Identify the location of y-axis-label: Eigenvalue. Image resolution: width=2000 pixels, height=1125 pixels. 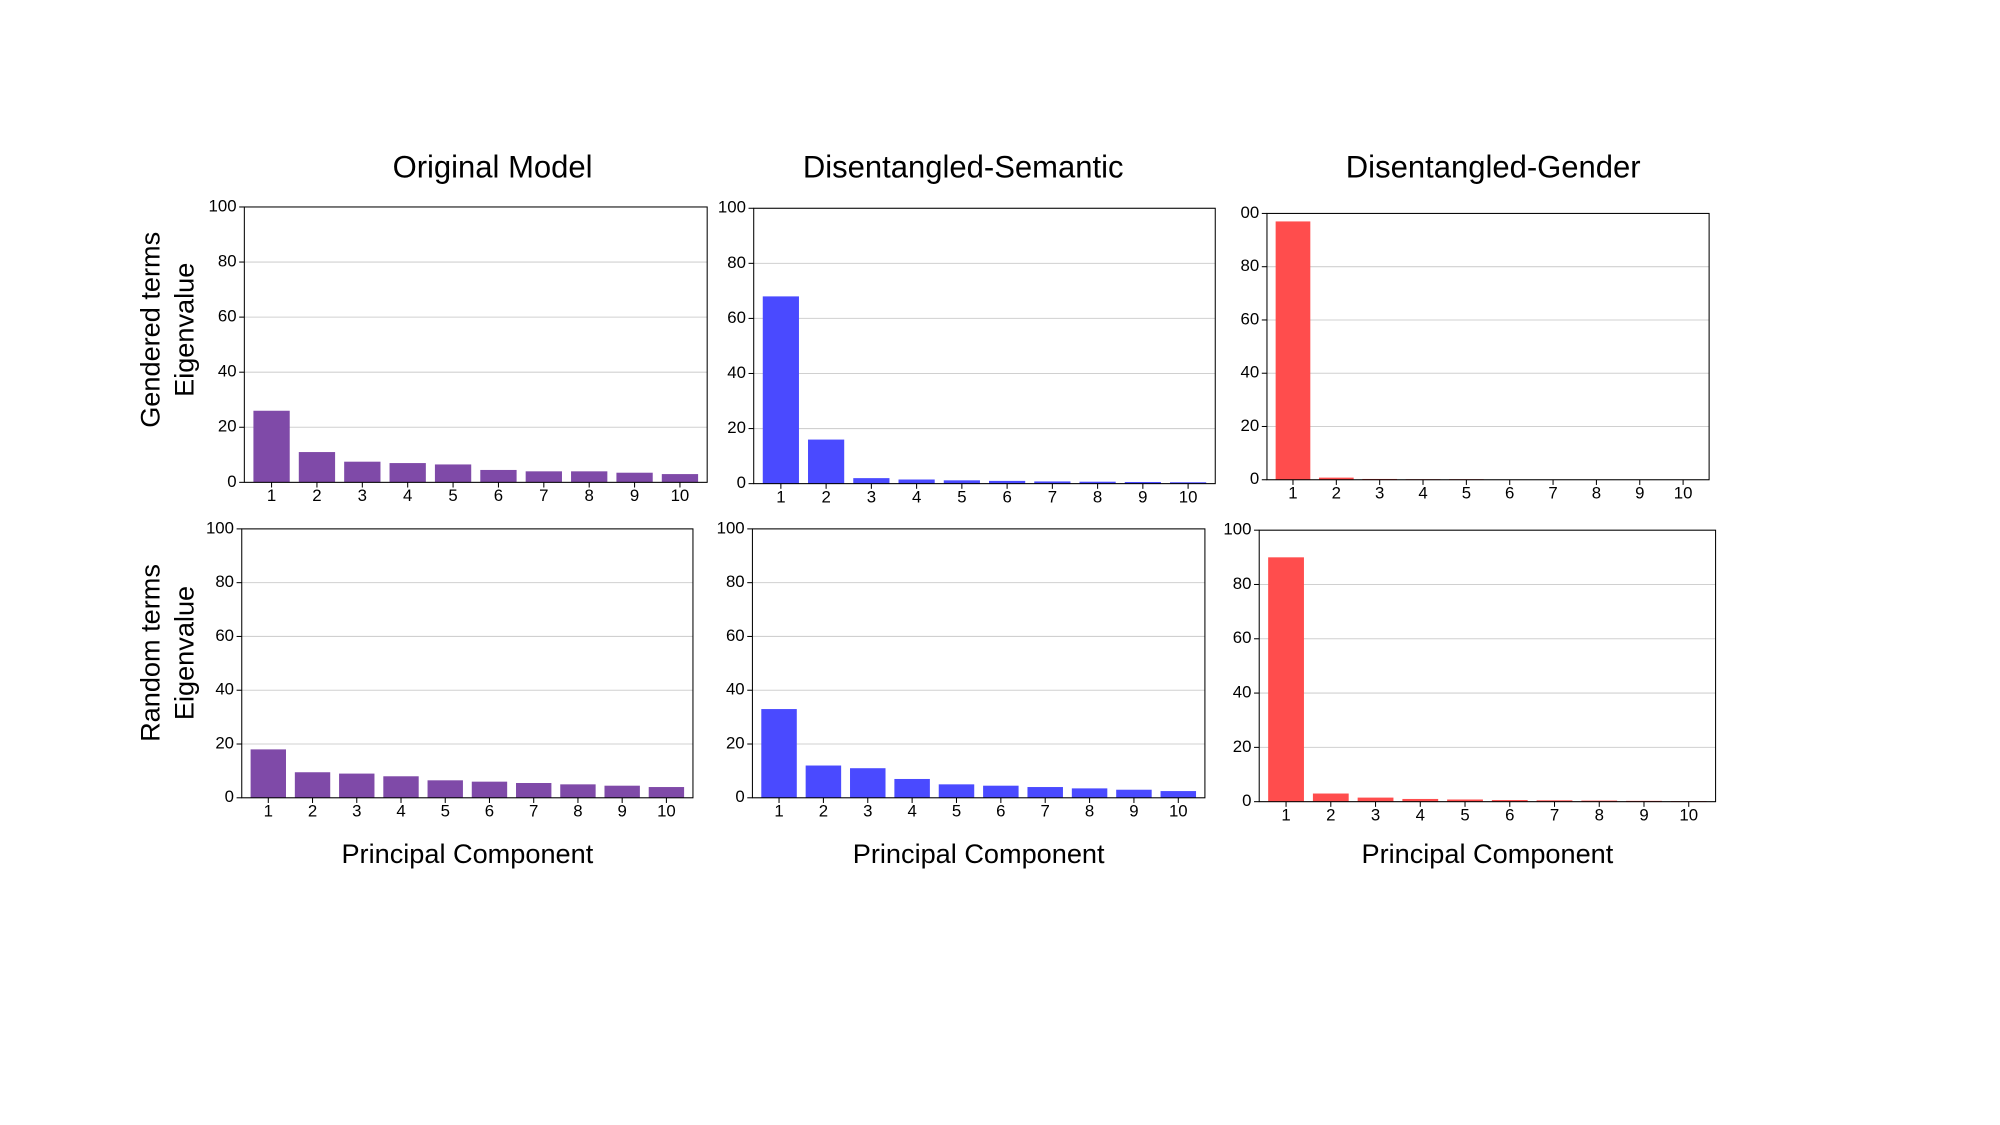
(183, 330).